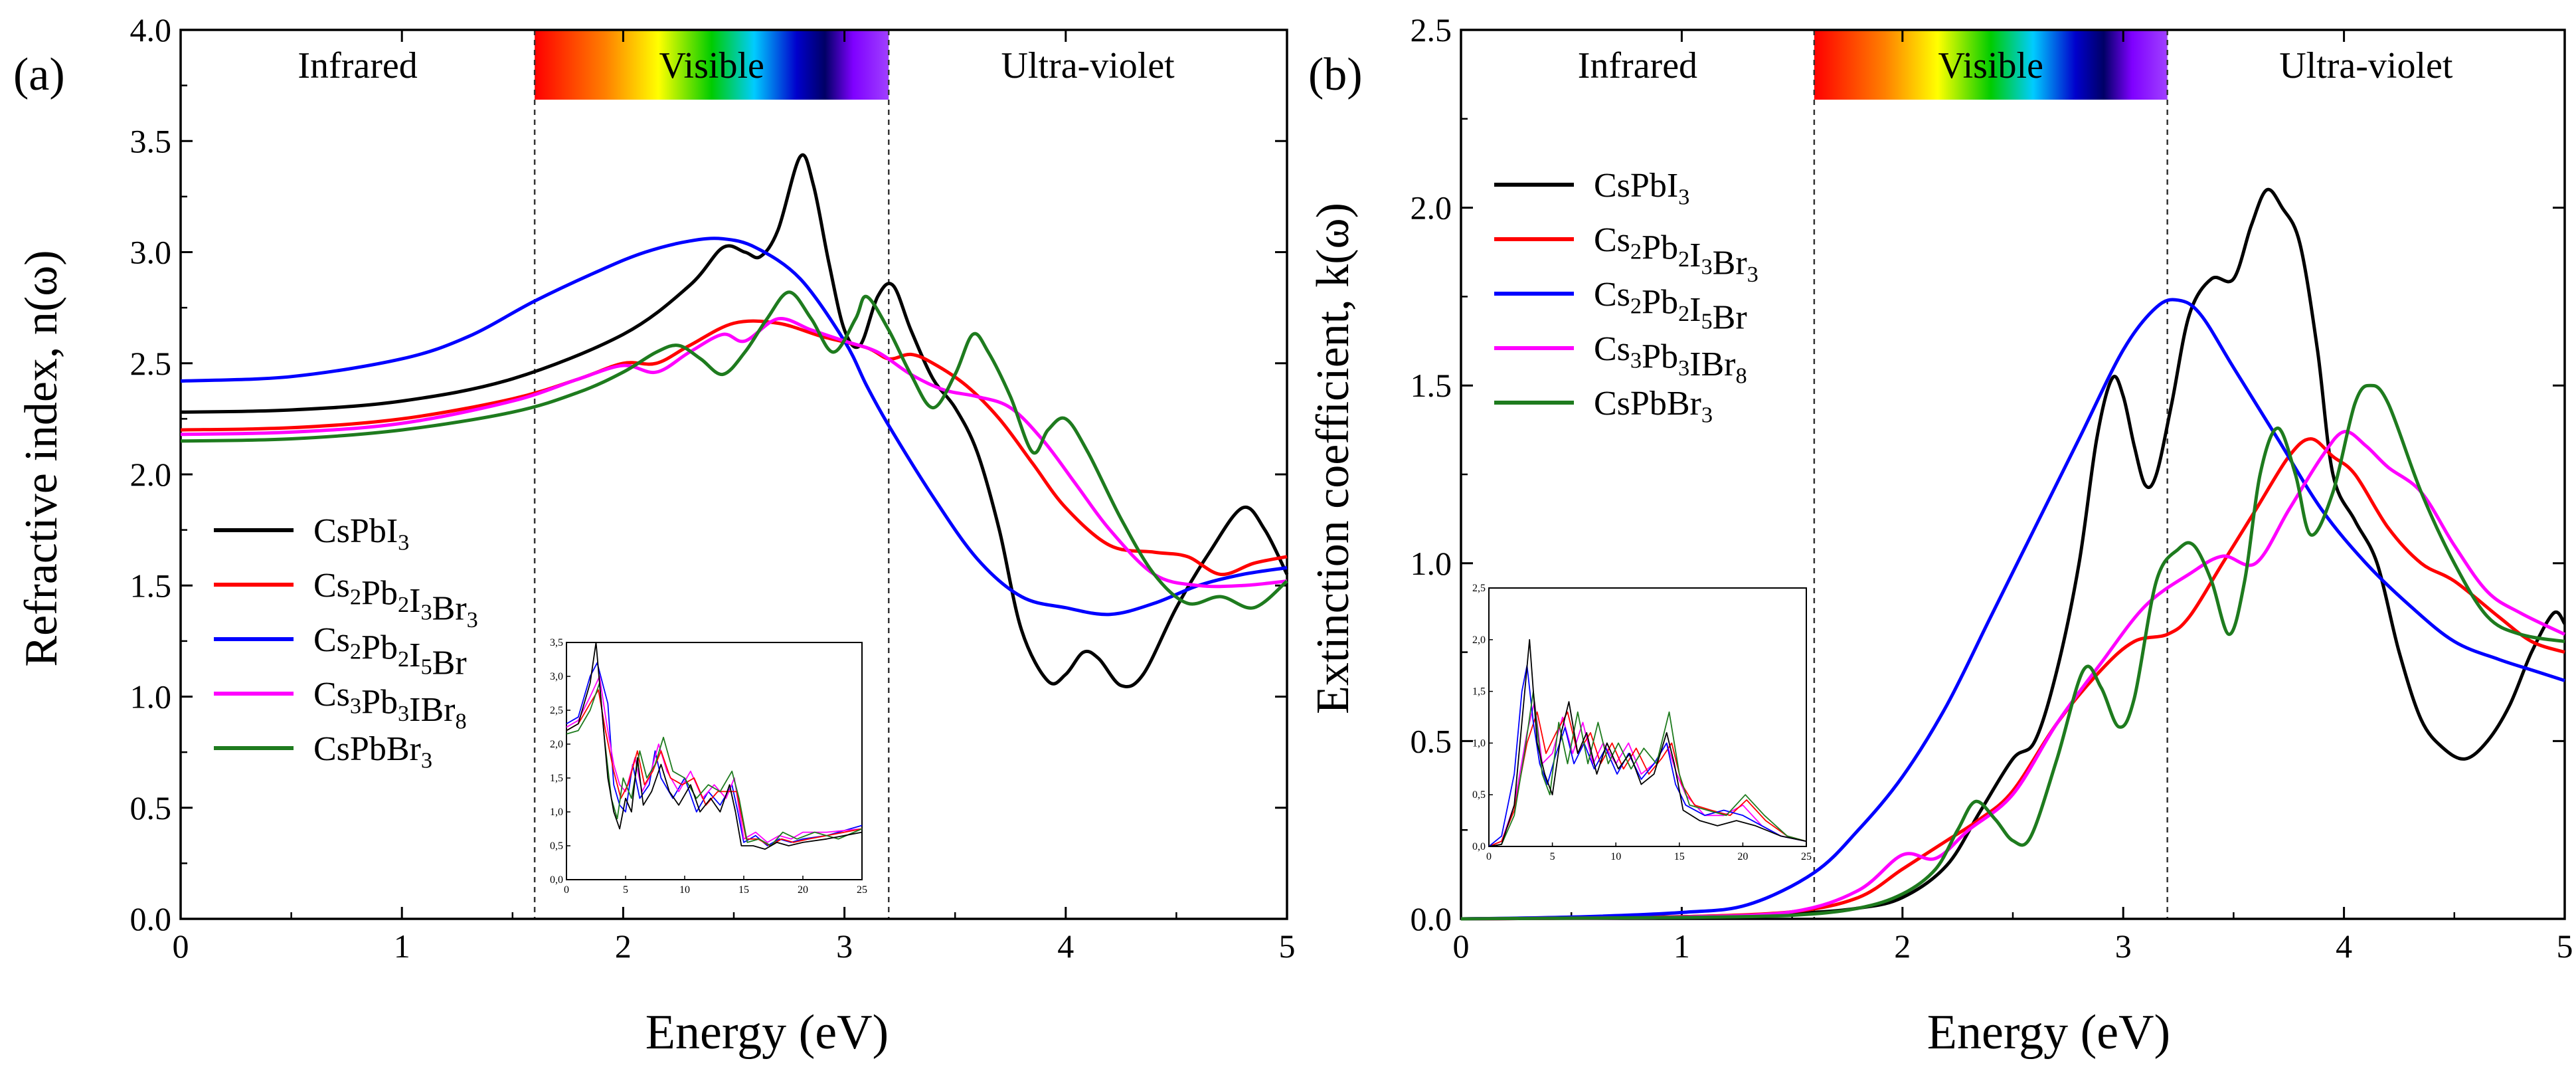  What do you see at coordinates (2565, 946) in the screenshot?
I see `x-tick-label: 5` at bounding box center [2565, 946].